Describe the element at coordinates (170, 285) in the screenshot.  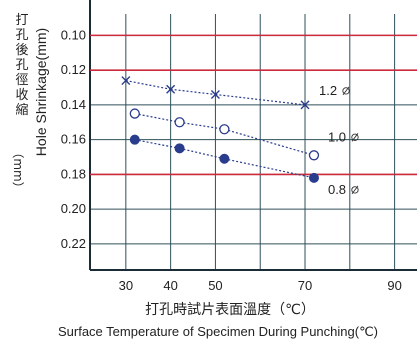
I see `x-tick-label: 40` at that location.